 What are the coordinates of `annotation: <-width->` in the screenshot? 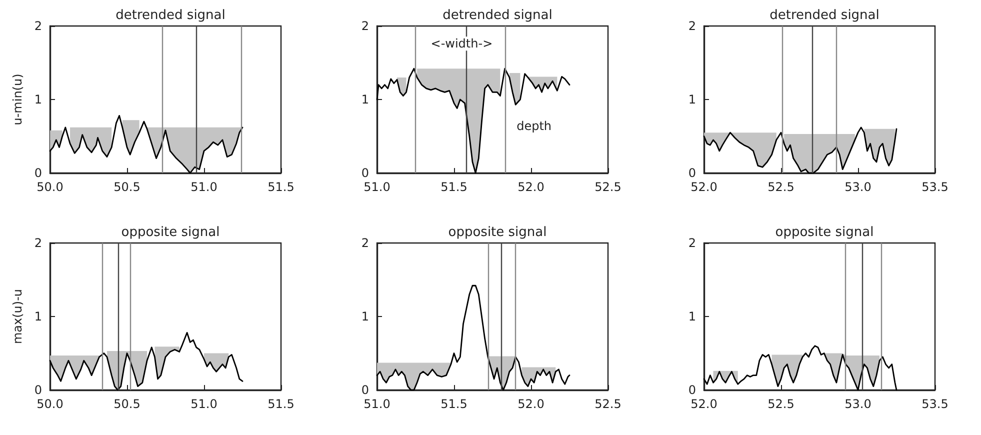 It's located at (461, 43).